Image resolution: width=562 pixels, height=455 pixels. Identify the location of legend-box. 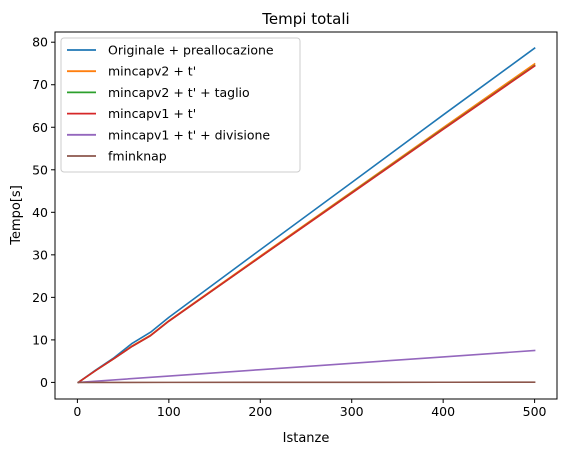
(180, 105).